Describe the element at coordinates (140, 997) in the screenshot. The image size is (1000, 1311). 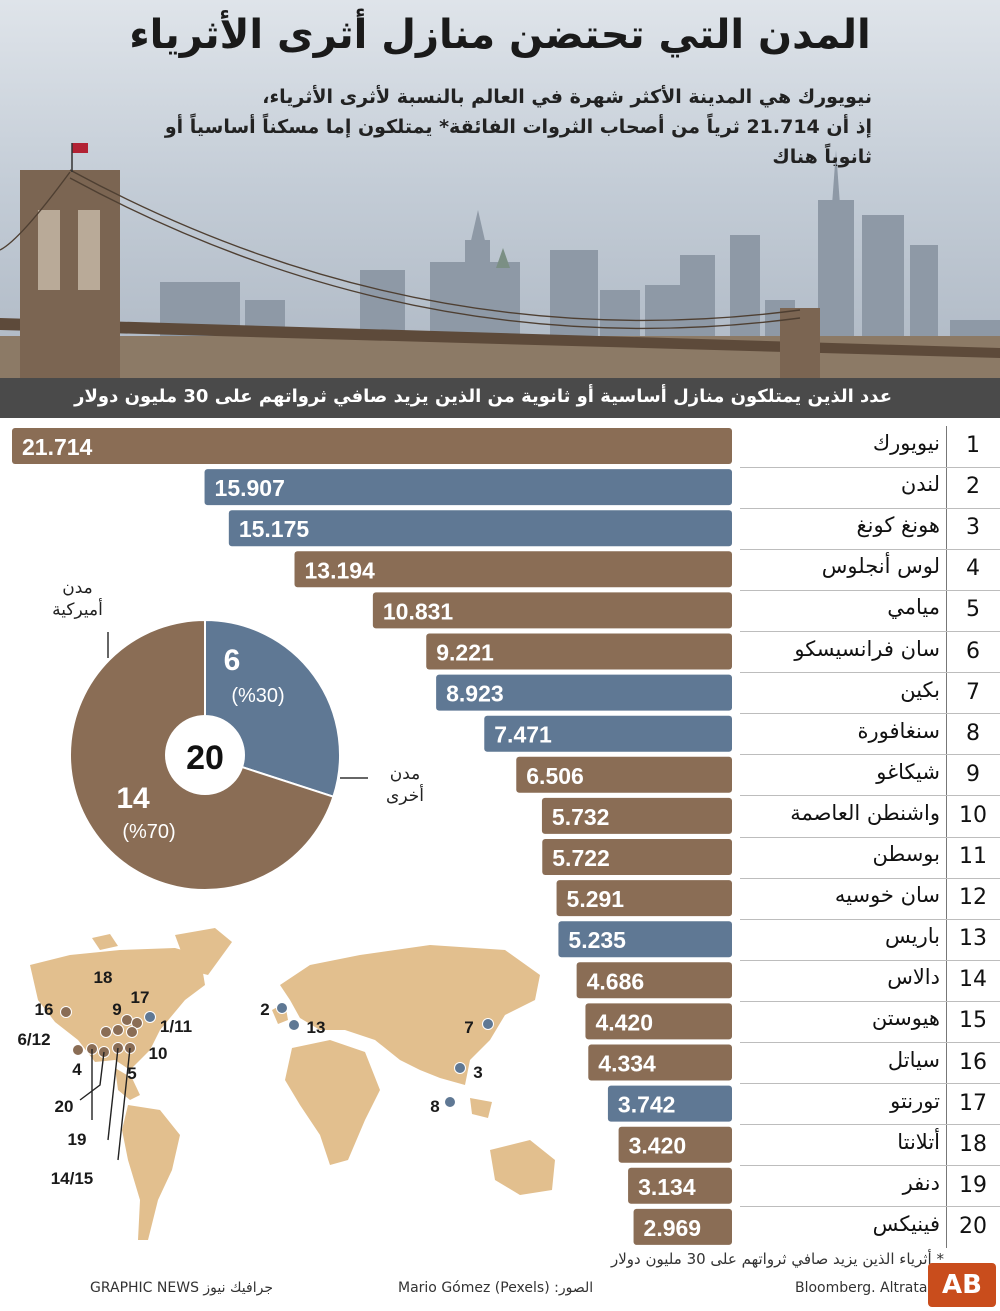
I see `map-city-label: 17` at that location.